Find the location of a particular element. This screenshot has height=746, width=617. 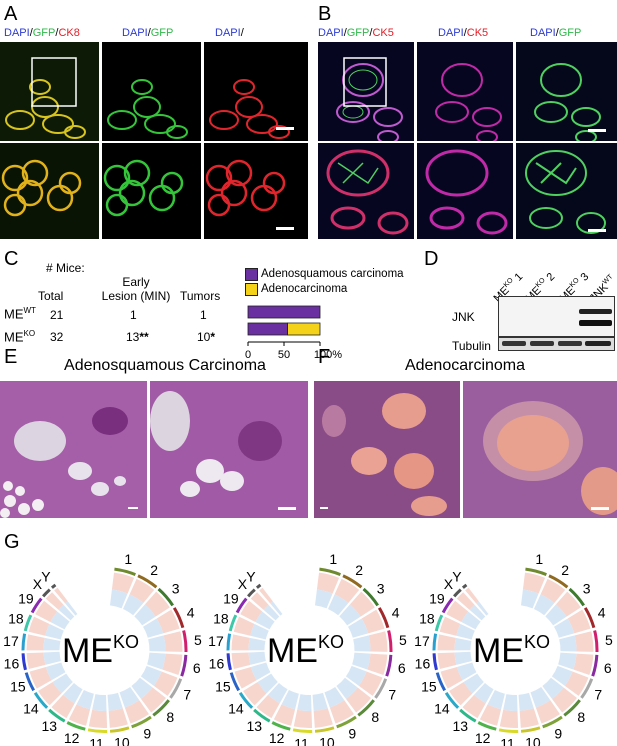

legend-label-adenosquamous: Adenosquamous carcinoma is located at coordinates (332, 274).